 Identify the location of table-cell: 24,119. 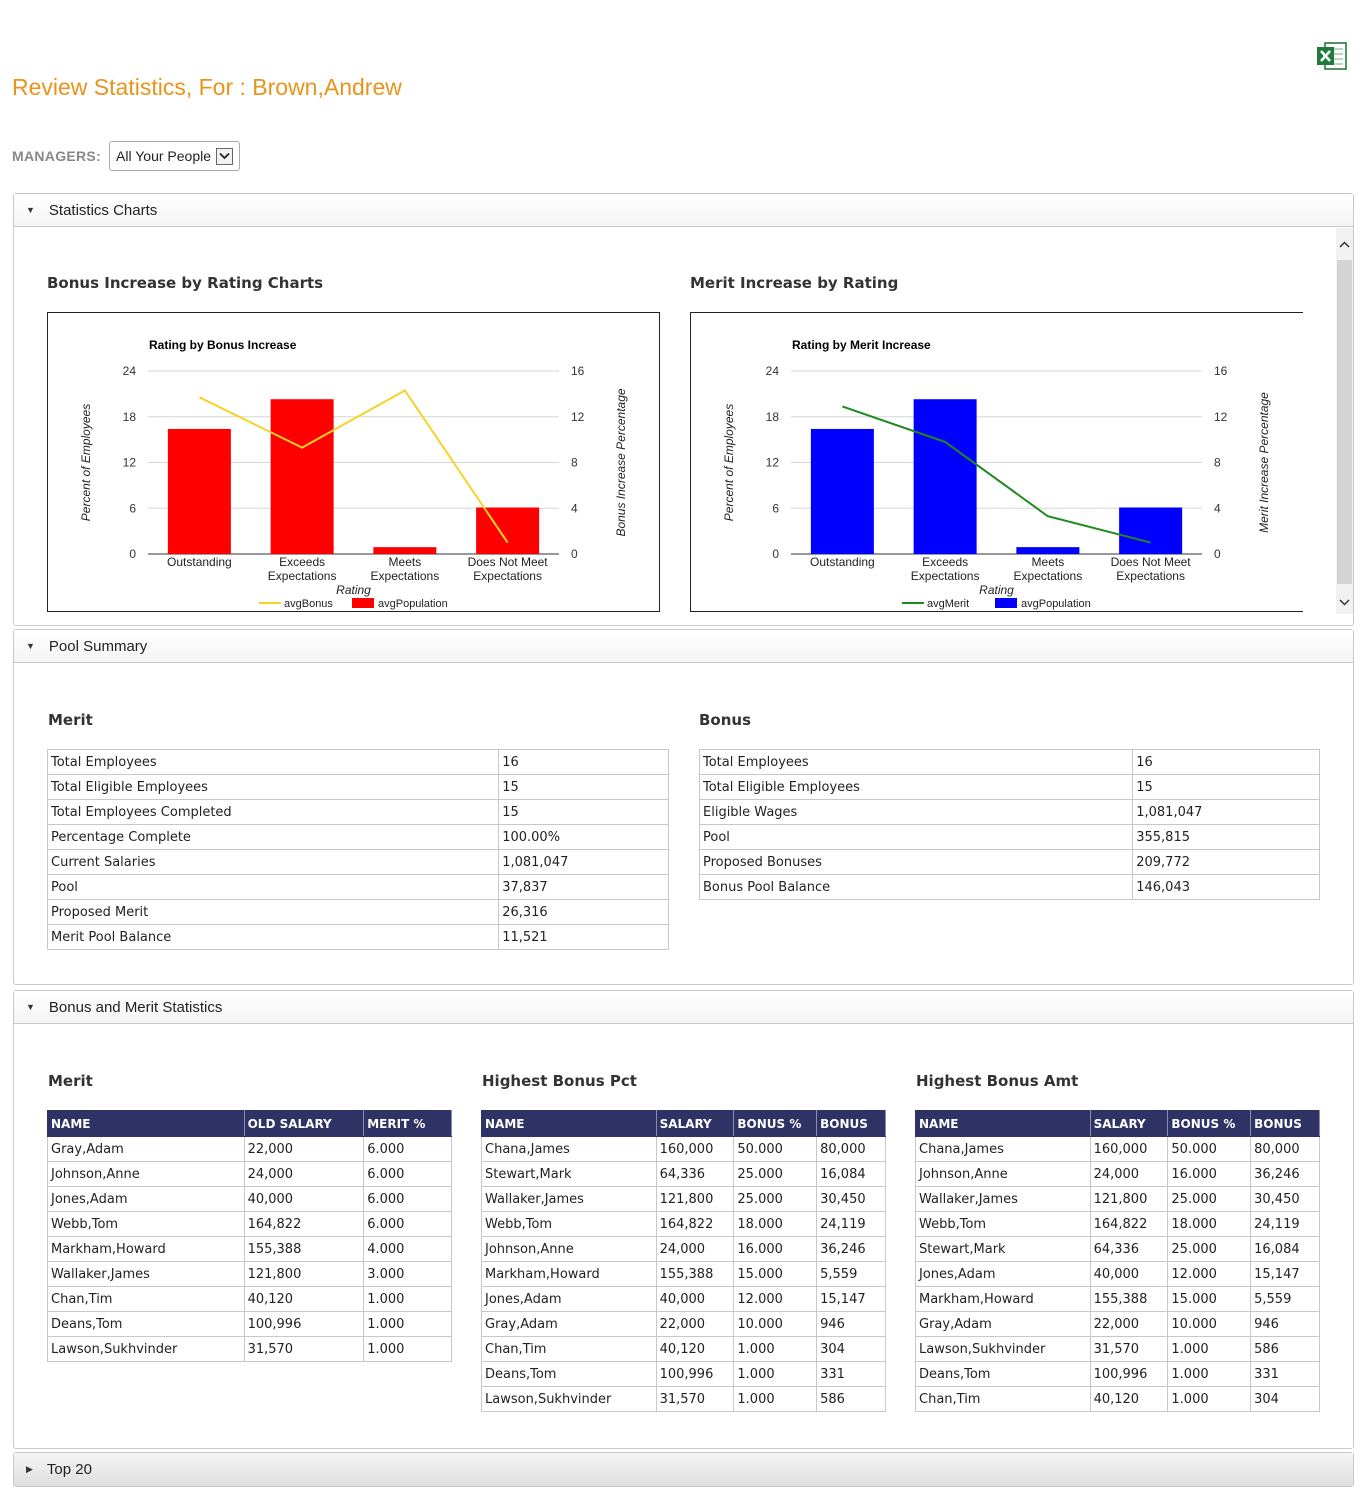
(1285, 1224).